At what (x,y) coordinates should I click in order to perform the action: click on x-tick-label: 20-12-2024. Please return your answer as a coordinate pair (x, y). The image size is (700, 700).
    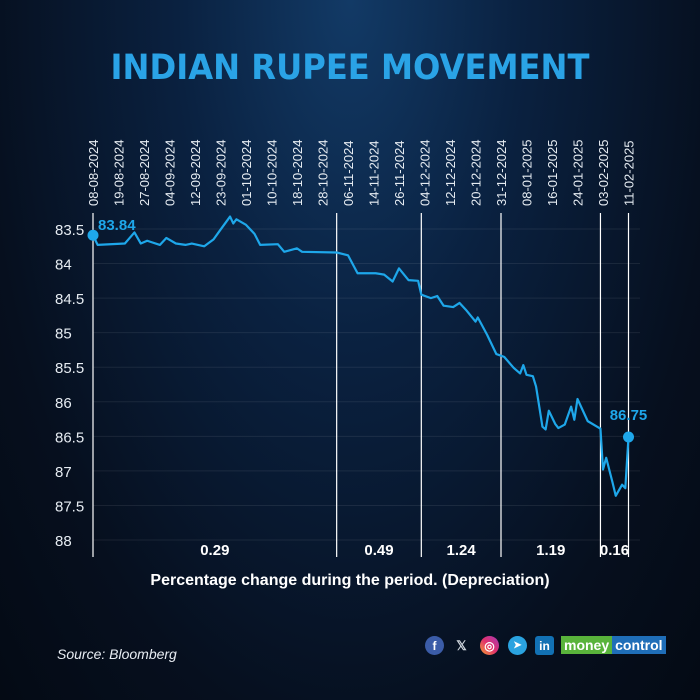
    Looking at the image, I should click on (476, 173).